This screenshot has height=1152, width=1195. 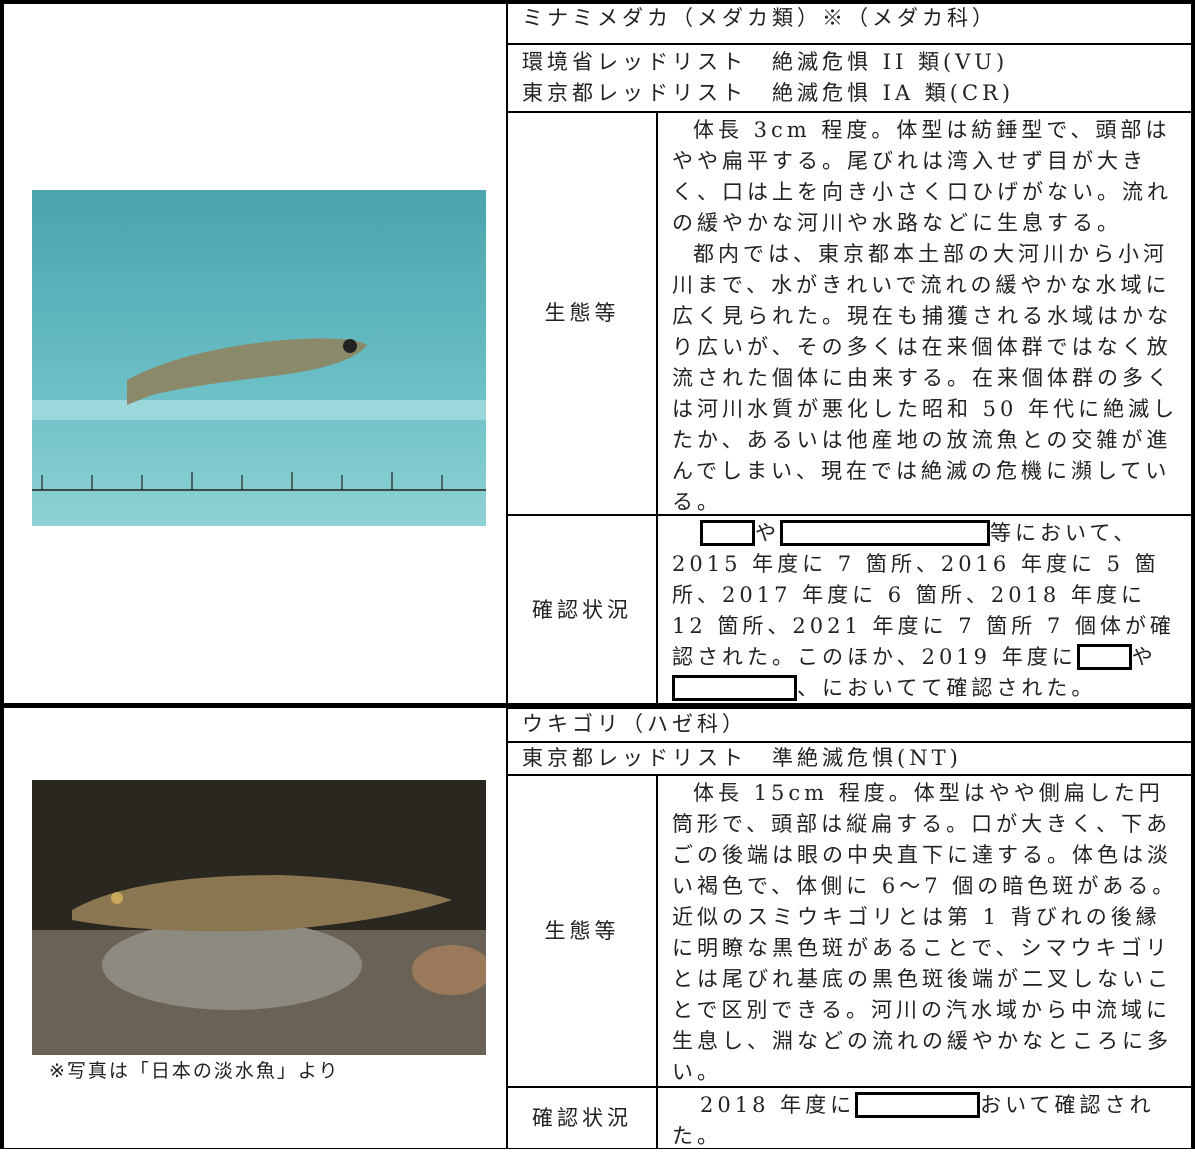 What do you see at coordinates (947, 688) in the screenshot?
I see `status-text: 、においてて確認された。` at bounding box center [947, 688].